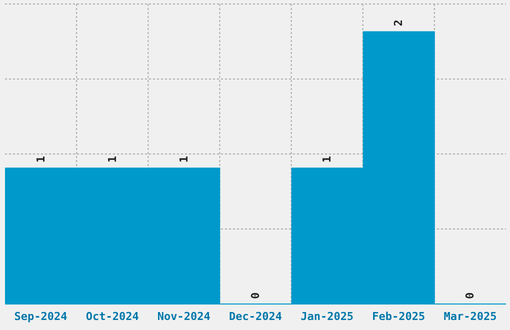 The image size is (510, 330). What do you see at coordinates (255, 316) in the screenshot?
I see `x-tick-label: Dec-2024` at bounding box center [255, 316].